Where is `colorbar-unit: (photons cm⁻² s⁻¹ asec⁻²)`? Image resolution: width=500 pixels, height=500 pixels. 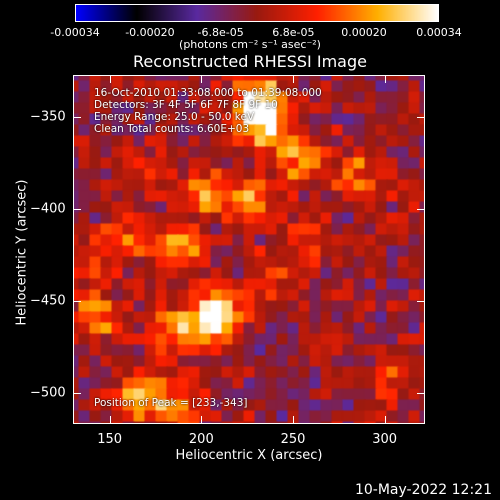
colorbar-unit: (photons cm⁻² s⁻¹ asec⁻²) is located at coordinates (250, 44).